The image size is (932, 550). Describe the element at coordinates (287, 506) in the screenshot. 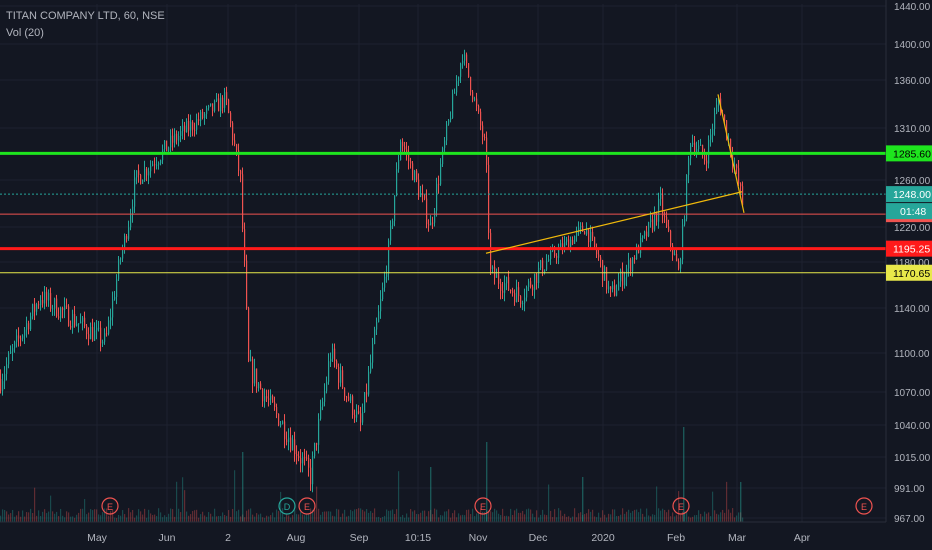

I see `dividend-marker: D` at that location.